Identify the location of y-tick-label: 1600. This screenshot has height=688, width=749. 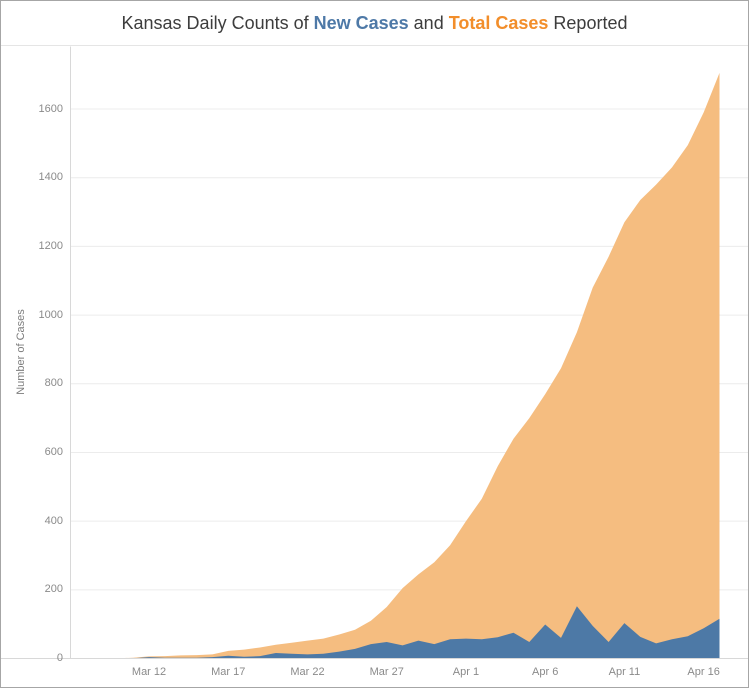
(50, 108).